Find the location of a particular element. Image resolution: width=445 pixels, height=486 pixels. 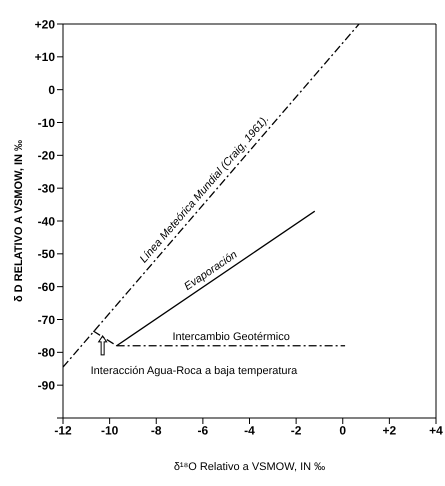

x-axis-title: δ¹⁸O Relativo a VSMOW, IN ‰ is located at coordinates (250, 467).